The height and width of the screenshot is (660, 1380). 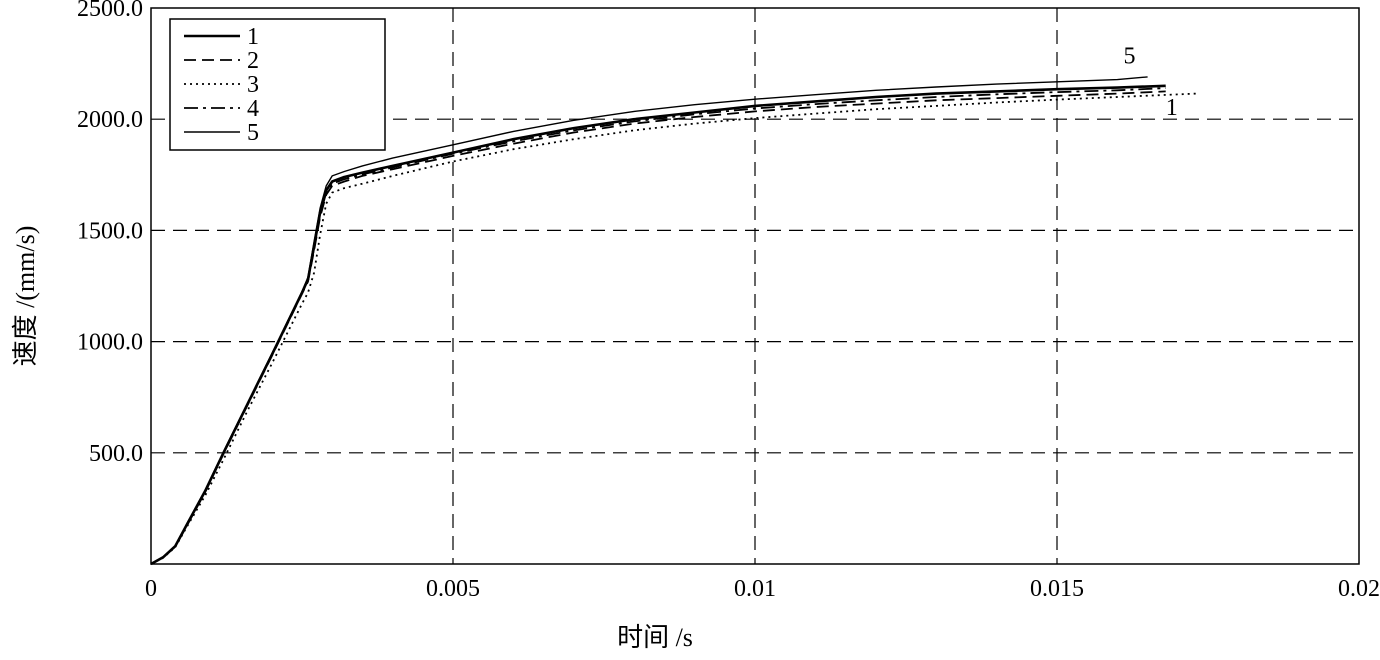 What do you see at coordinates (110, 231) in the screenshot?
I see `y-tick-label: 1500.0` at bounding box center [110, 231].